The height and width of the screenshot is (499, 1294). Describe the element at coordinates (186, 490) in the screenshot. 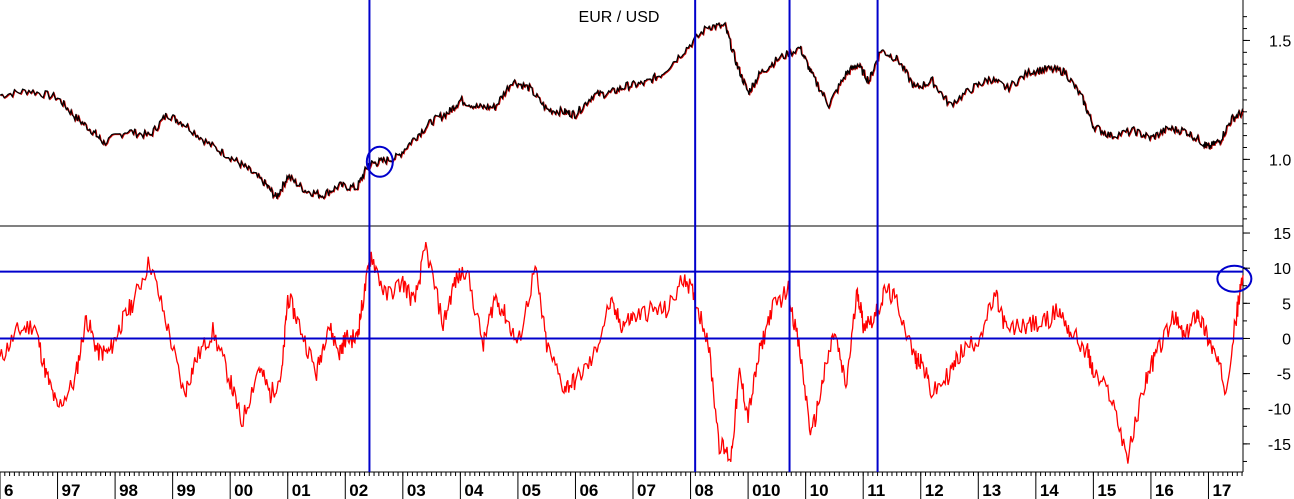

I see `x-tick-label: 99` at that location.